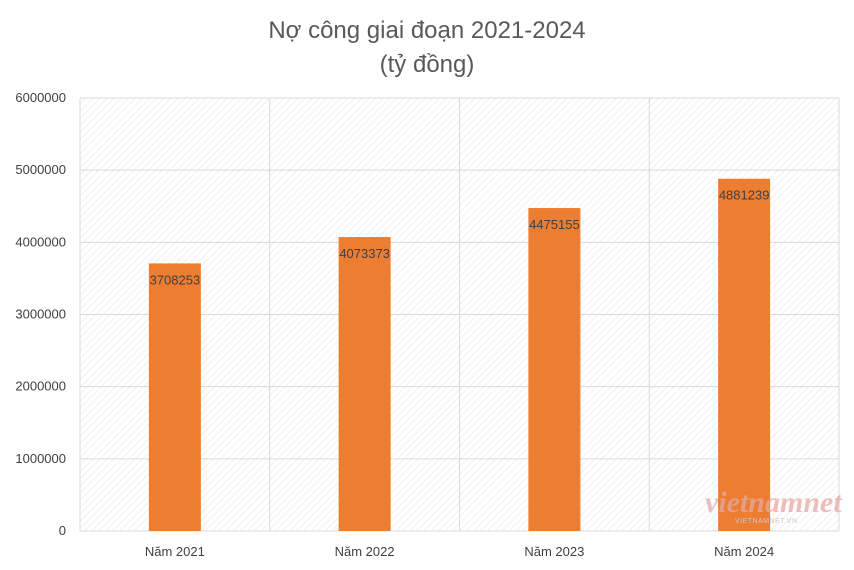 The width and height of the screenshot is (854, 570). Describe the element at coordinates (554, 224) in the screenshot. I see `data-label: 4475155` at that location.